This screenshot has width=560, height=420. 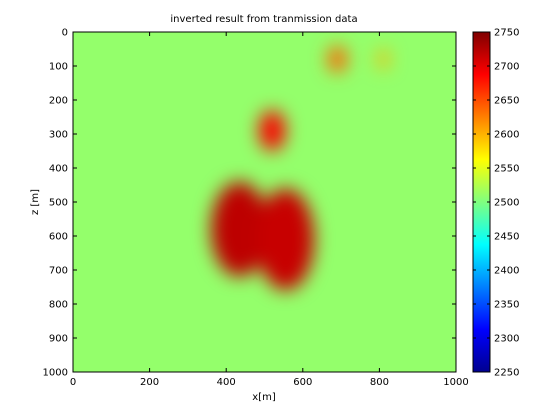 What do you see at coordinates (55, 373) in the screenshot?
I see `y-tick-label: 1000` at bounding box center [55, 373].